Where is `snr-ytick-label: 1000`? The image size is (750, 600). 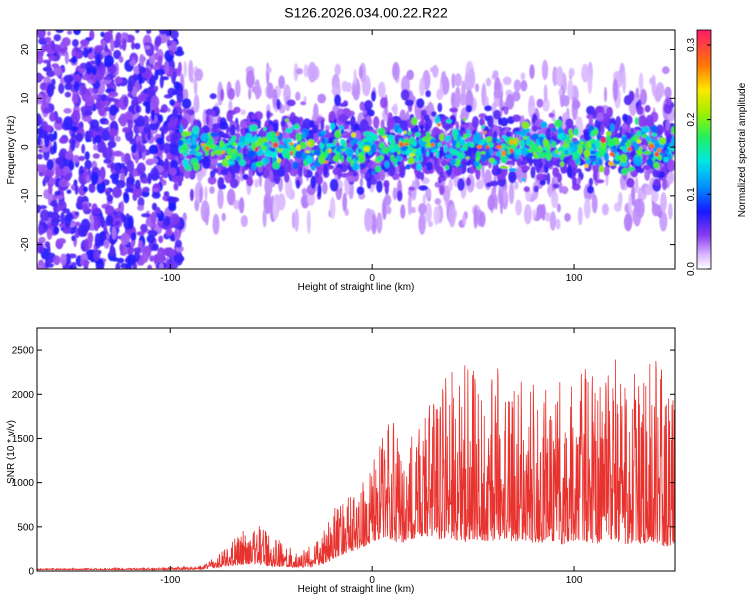
snr-ytick-label: 1000 is located at coordinates (23, 483).